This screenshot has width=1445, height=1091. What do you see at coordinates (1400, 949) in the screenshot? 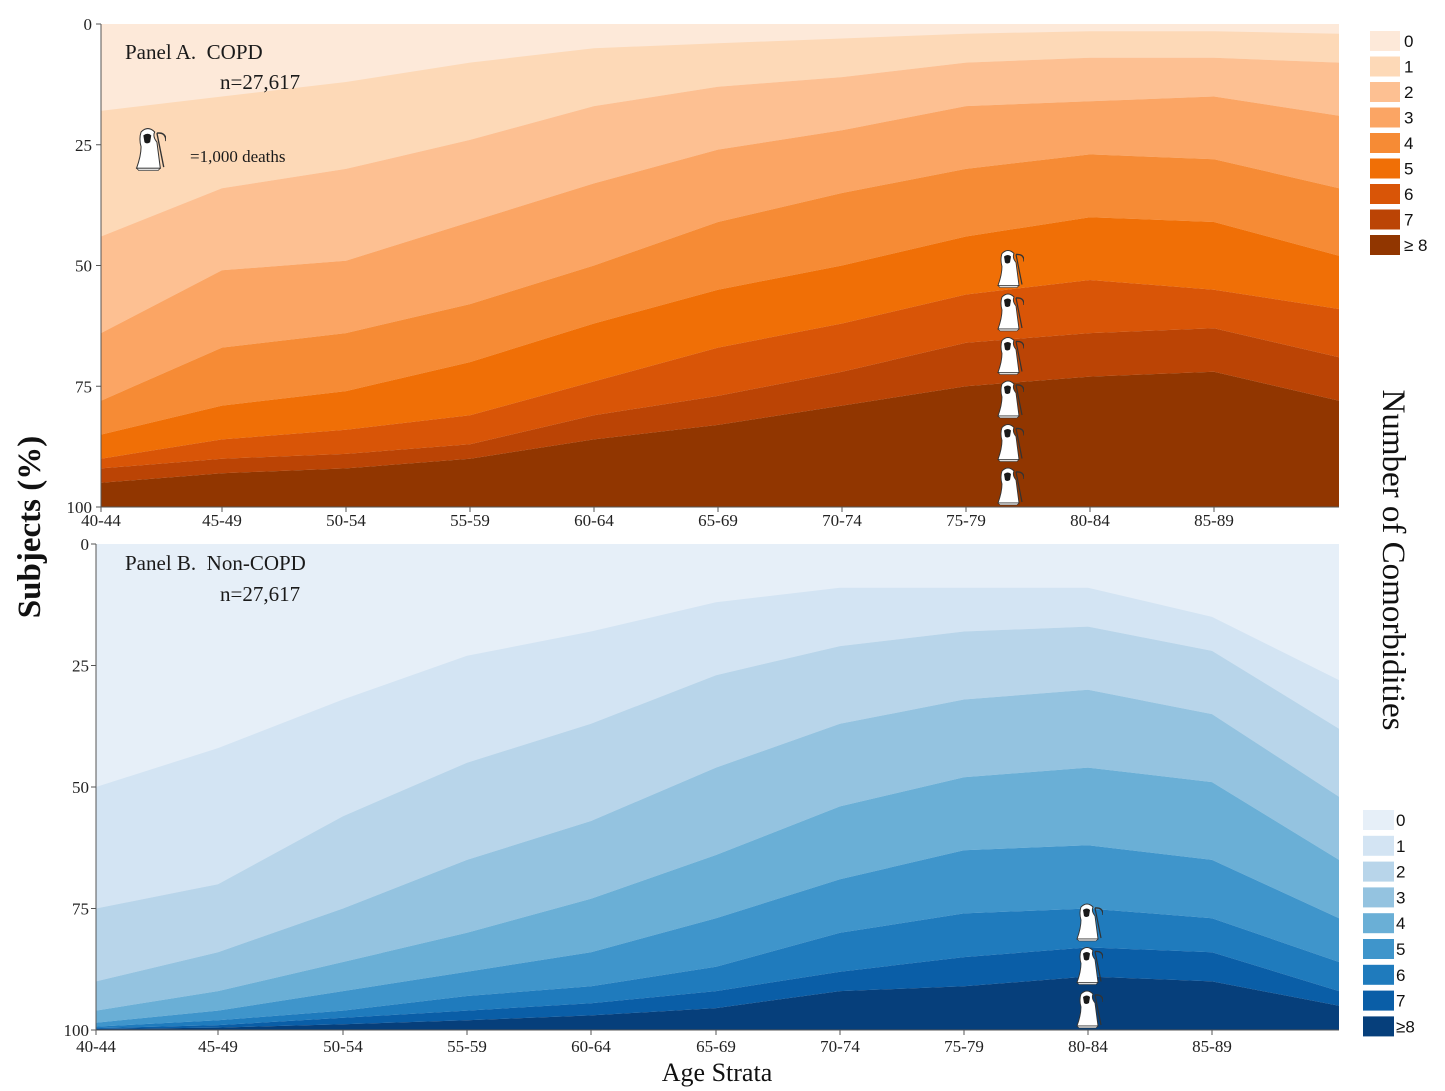
I see `panel-b-legend-label: 5` at bounding box center [1400, 949].